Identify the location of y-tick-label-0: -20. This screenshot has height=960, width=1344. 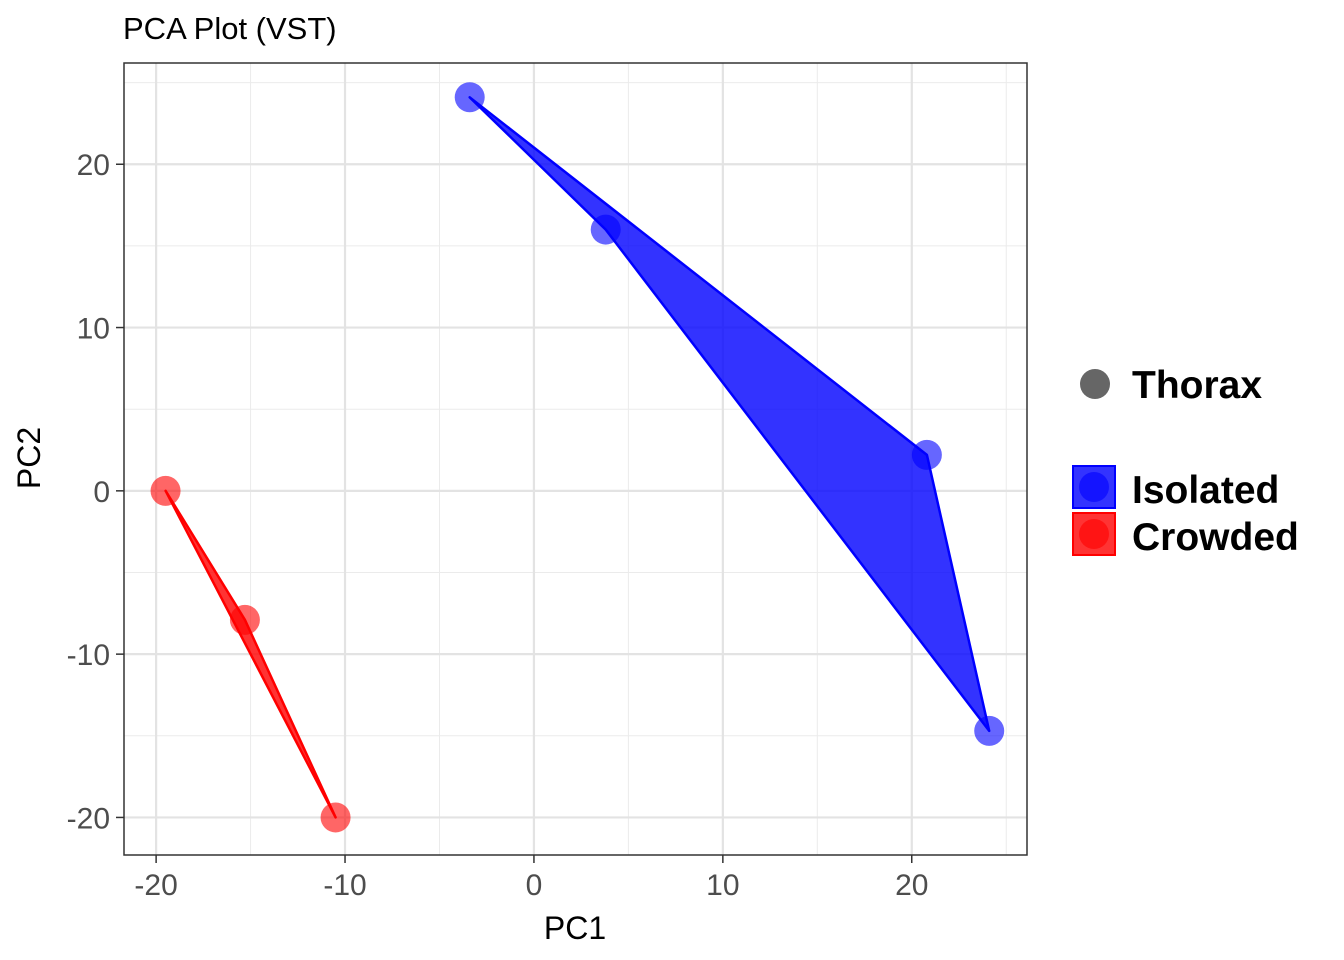
(88, 818).